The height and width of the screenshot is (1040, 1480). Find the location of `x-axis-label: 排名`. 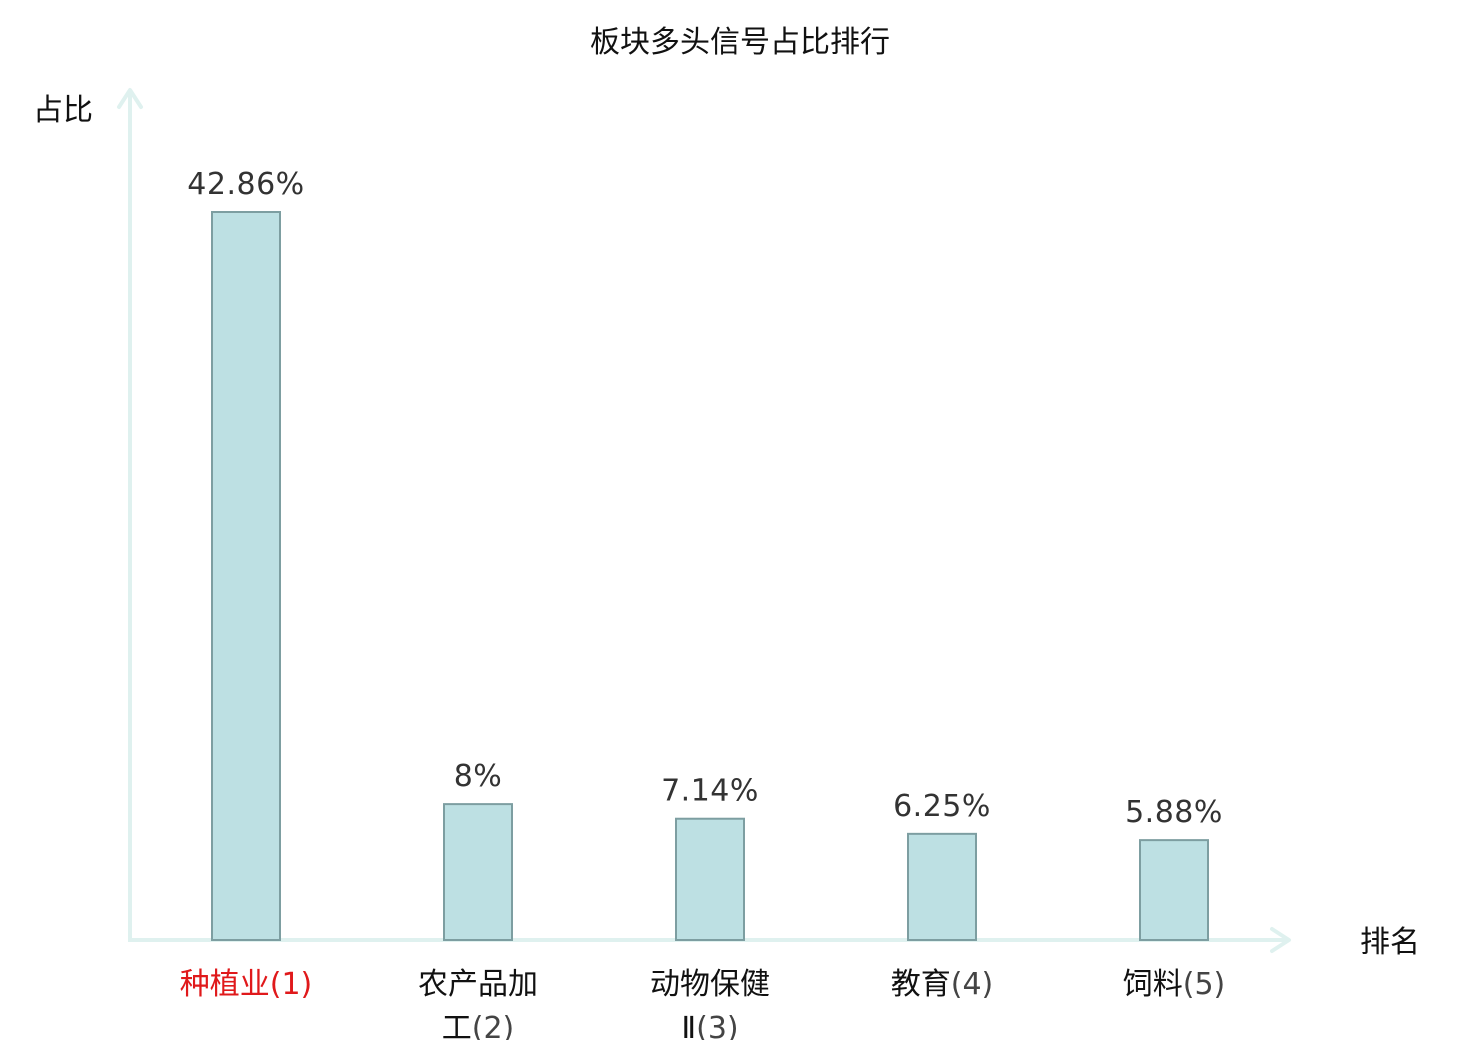

x-axis-label: 排名 is located at coordinates (1390, 942).